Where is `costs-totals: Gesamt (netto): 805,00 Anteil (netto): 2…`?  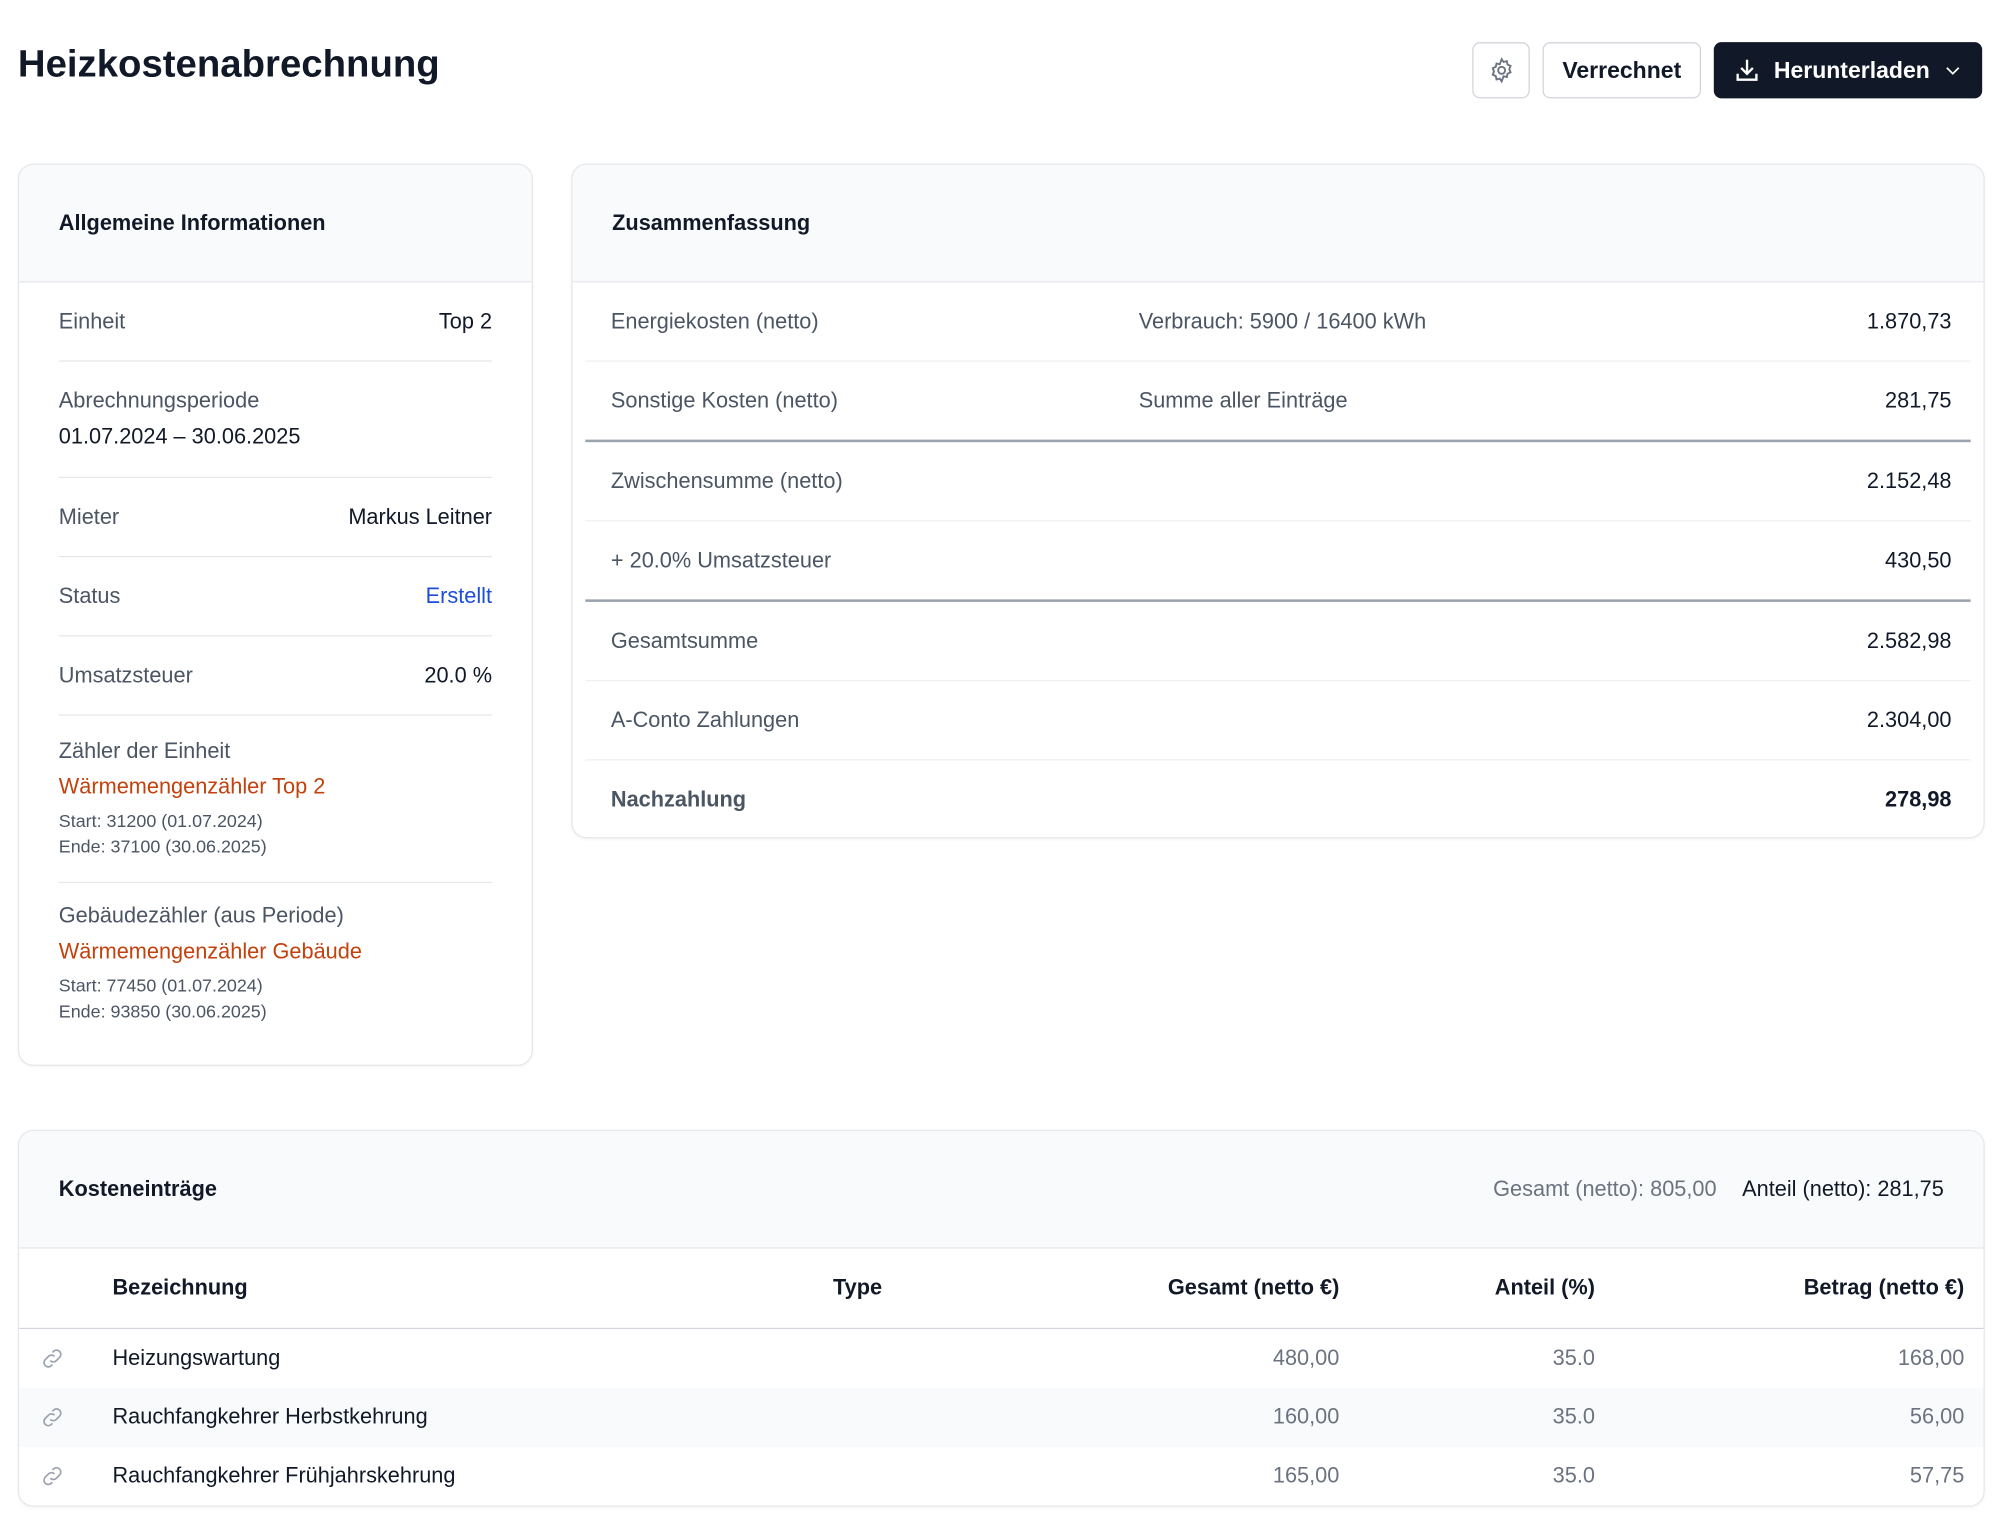 costs-totals: Gesamt (netto): 805,00 Anteil (netto): 2… is located at coordinates (1718, 1189).